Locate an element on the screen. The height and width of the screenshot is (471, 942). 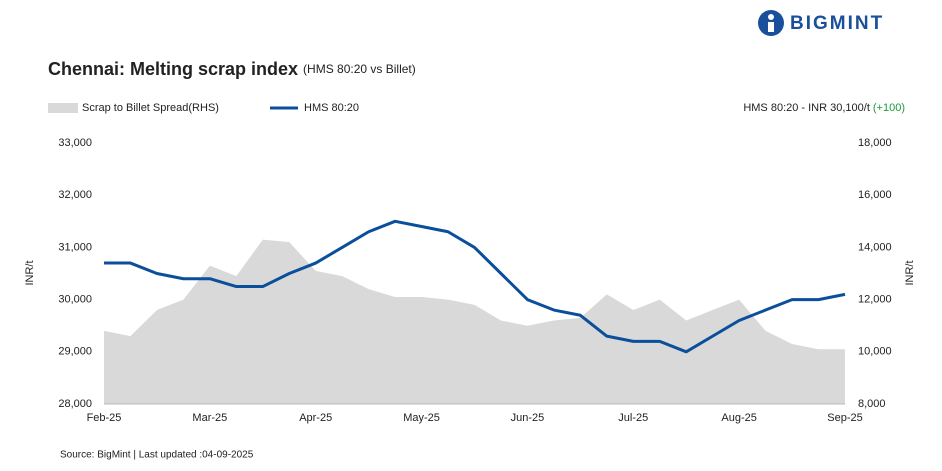
x-tick-label: Jun-25 is located at coordinates (528, 418).